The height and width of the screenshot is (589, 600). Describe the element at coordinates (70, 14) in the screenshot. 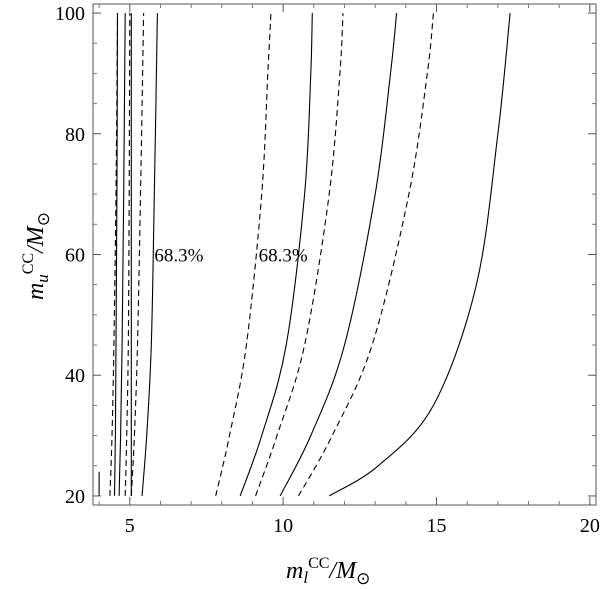

I see `y-tick-label: 100` at that location.